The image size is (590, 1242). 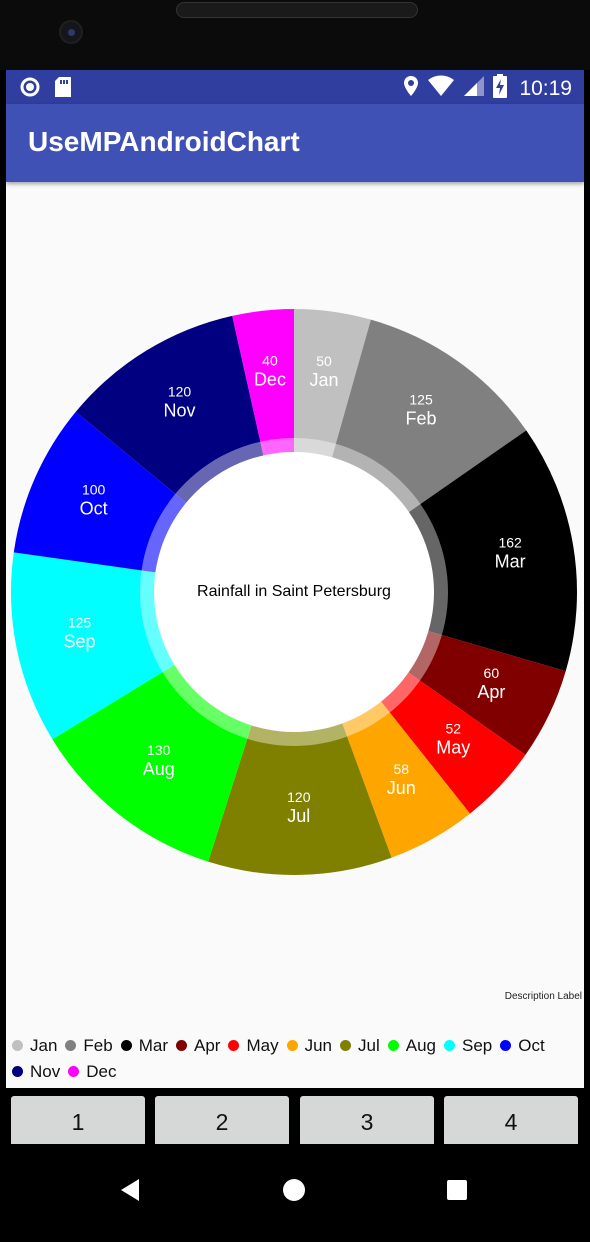 What do you see at coordinates (324, 380) in the screenshot?
I see `slice-category-label: Jan` at bounding box center [324, 380].